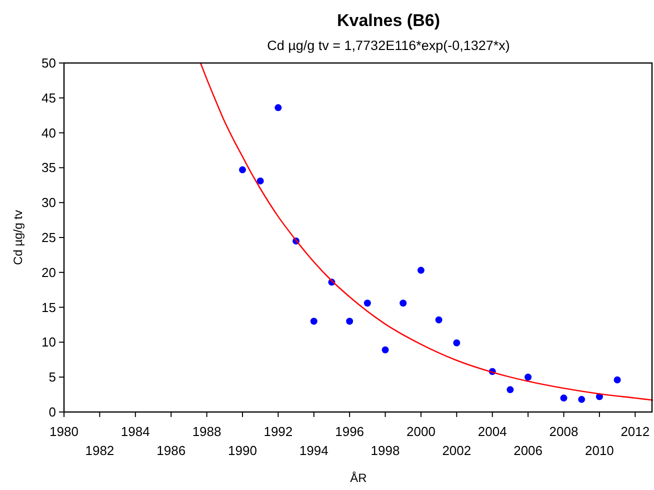 This screenshot has height=490, width=654. What do you see at coordinates (49, 342) in the screenshot?
I see `y-tick-label: 10` at bounding box center [49, 342].